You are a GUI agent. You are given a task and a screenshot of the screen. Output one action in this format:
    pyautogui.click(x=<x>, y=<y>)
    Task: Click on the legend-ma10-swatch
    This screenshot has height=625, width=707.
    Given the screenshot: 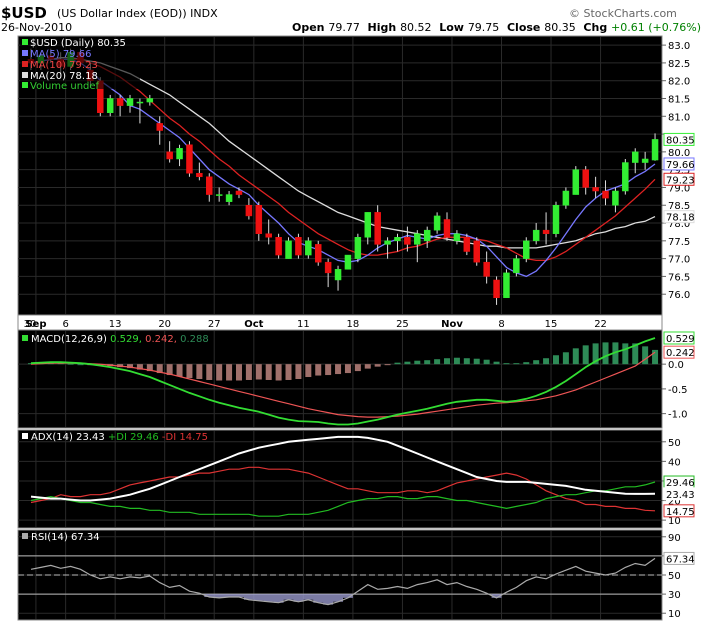 What is the action you would take?
    pyautogui.click(x=25, y=64)
    